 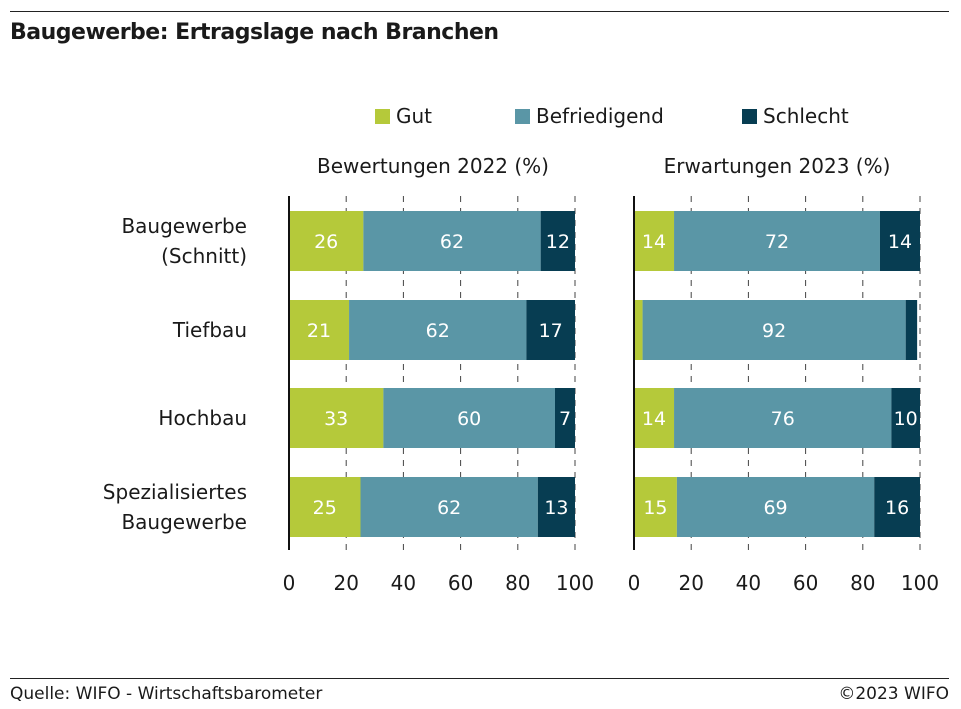 I want to click on data-label-0-0-befriedigend: 62, so click(x=452, y=242).